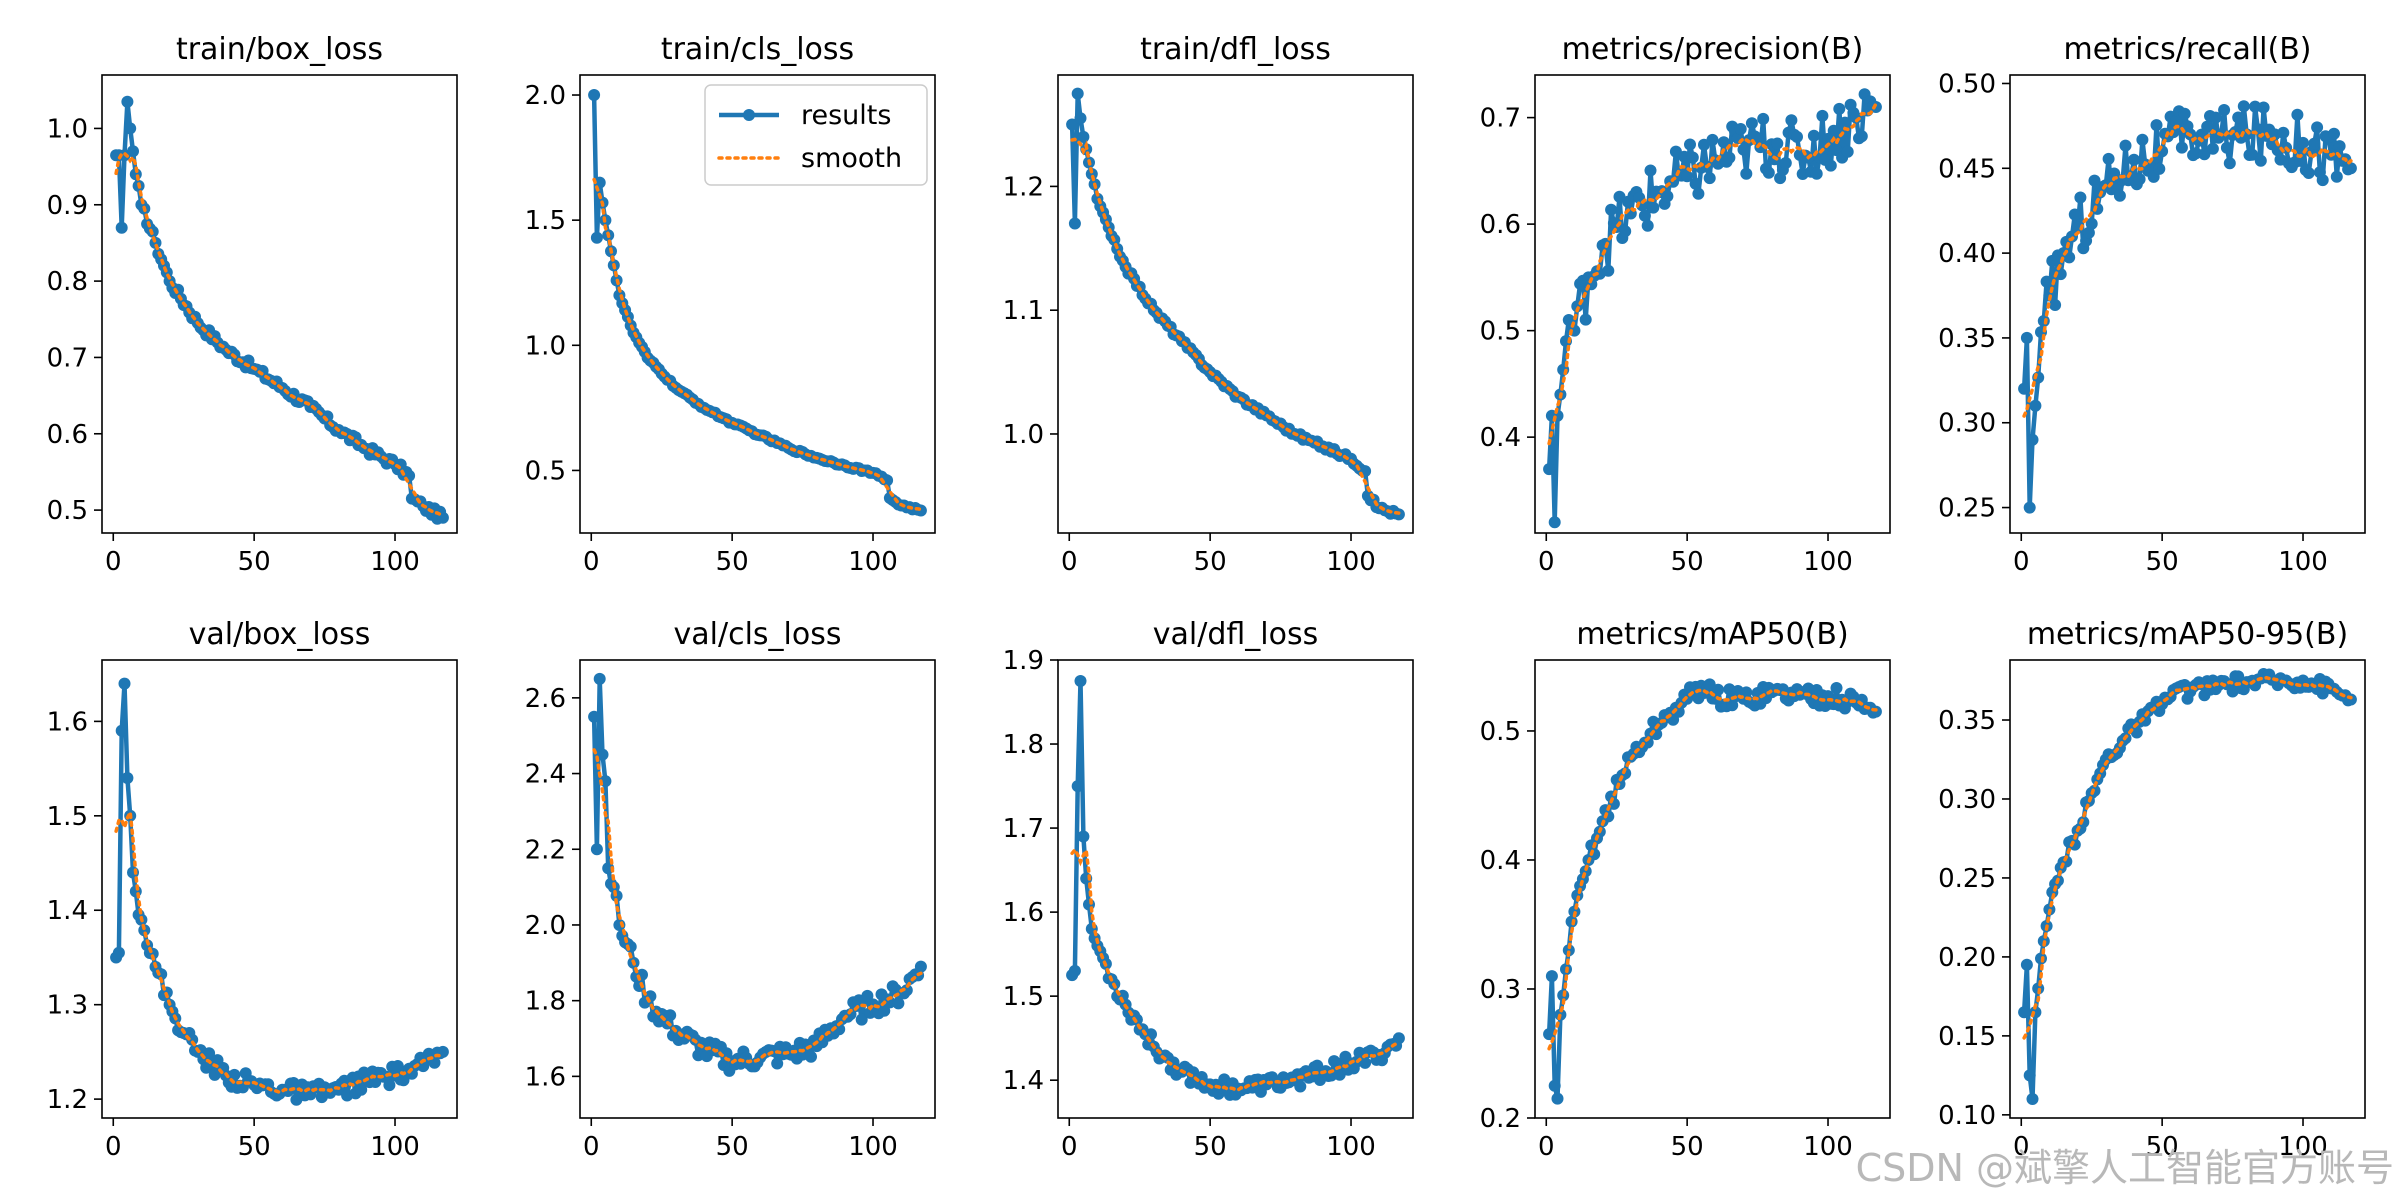  Describe the element at coordinates (545, 926) in the screenshot. I see `y-tick-label: 2.0` at that location.